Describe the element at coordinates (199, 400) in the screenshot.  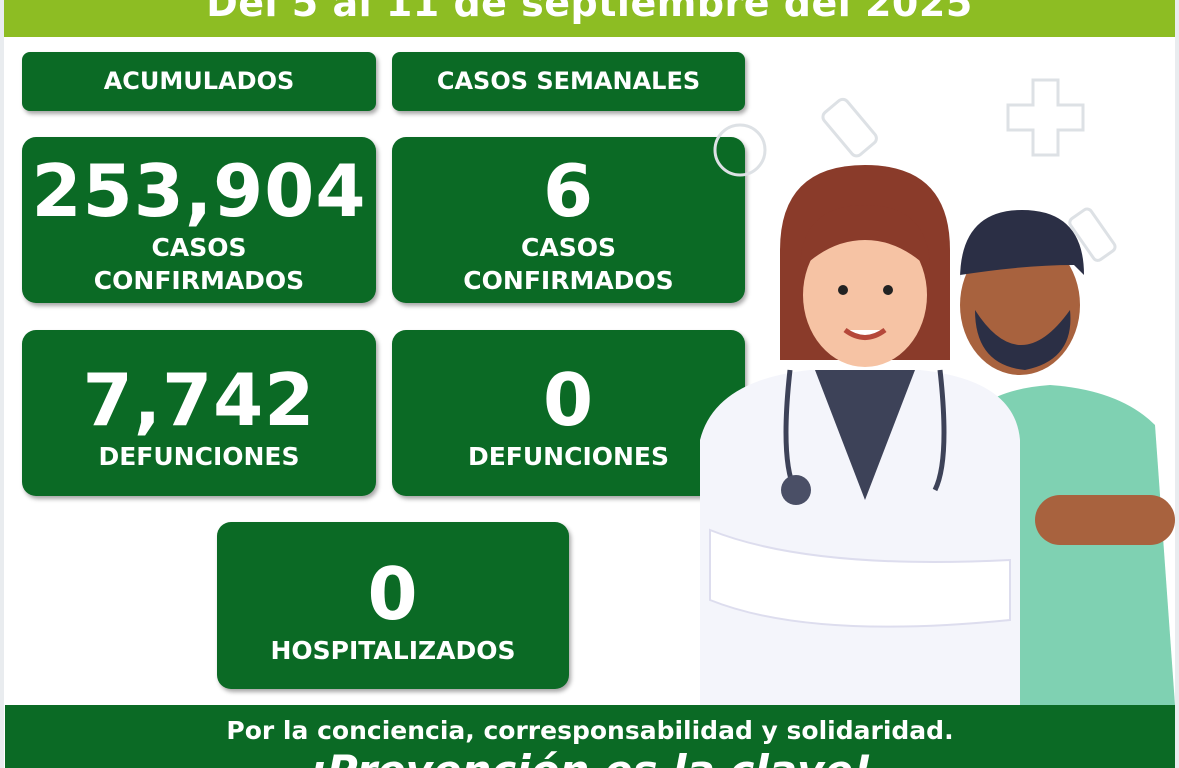
I see `cumulative-deaths-value: 7,742` at that location.